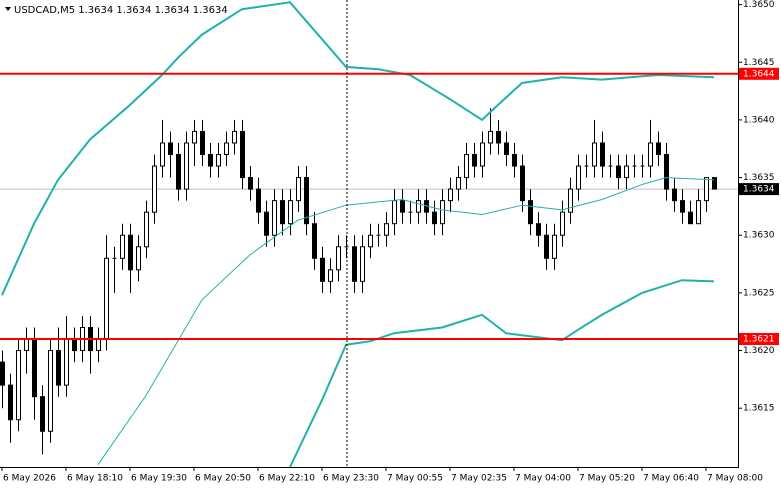 This screenshot has height=489, width=781. What do you see at coordinates (759, 409) in the screenshot?
I see `y-tick-label: 1.3615` at bounding box center [759, 409].